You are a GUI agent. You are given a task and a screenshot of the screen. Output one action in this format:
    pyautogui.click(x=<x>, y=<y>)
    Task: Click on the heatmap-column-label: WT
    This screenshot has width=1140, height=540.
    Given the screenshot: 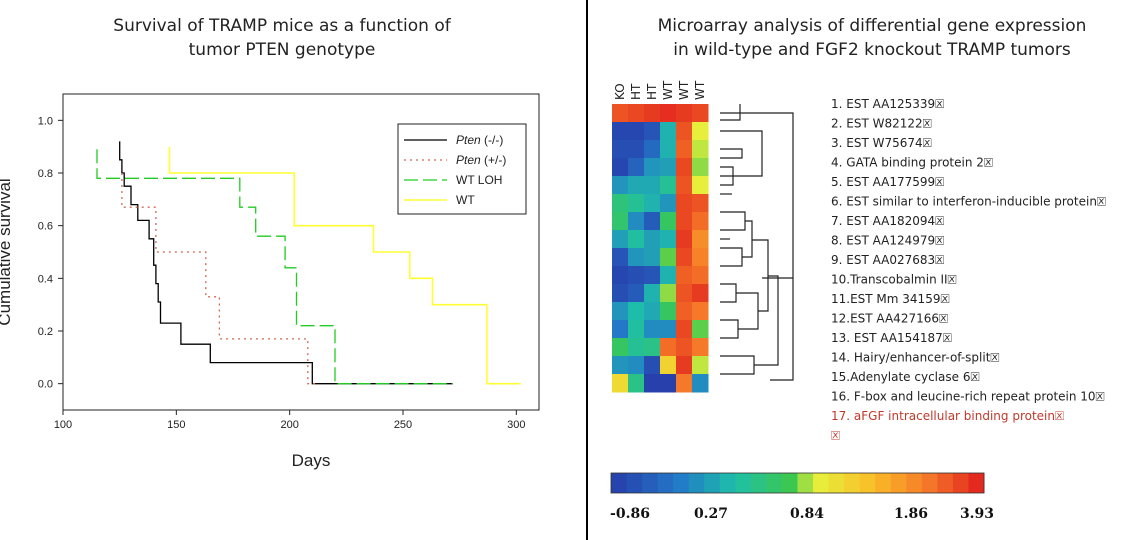 What is the action you would take?
    pyautogui.click(x=684, y=90)
    